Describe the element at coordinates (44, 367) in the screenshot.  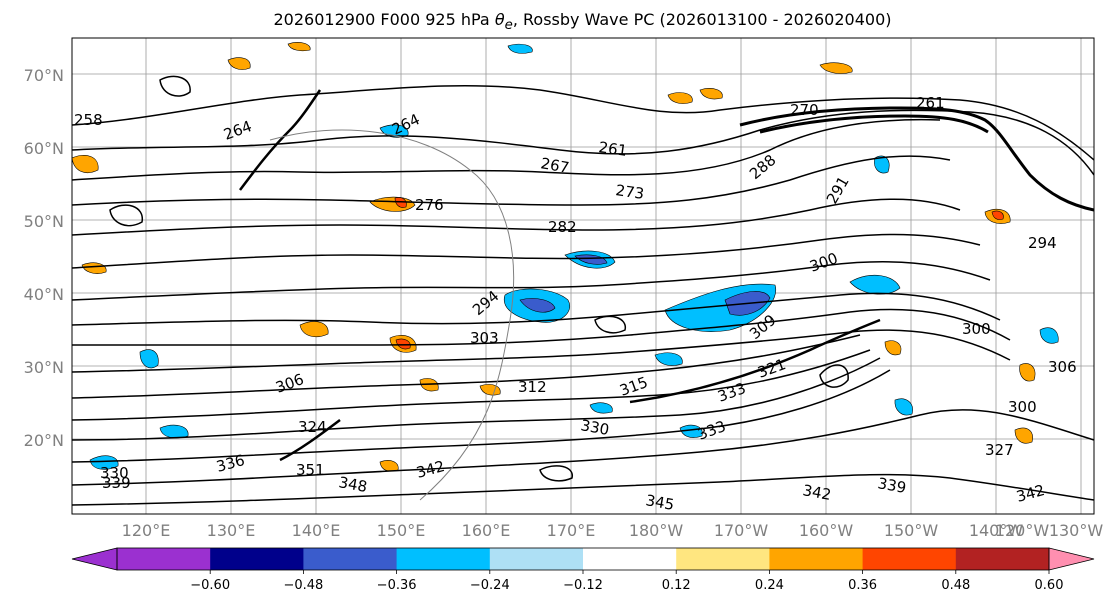
I see `lat-tick-label: 30°N` at that location.